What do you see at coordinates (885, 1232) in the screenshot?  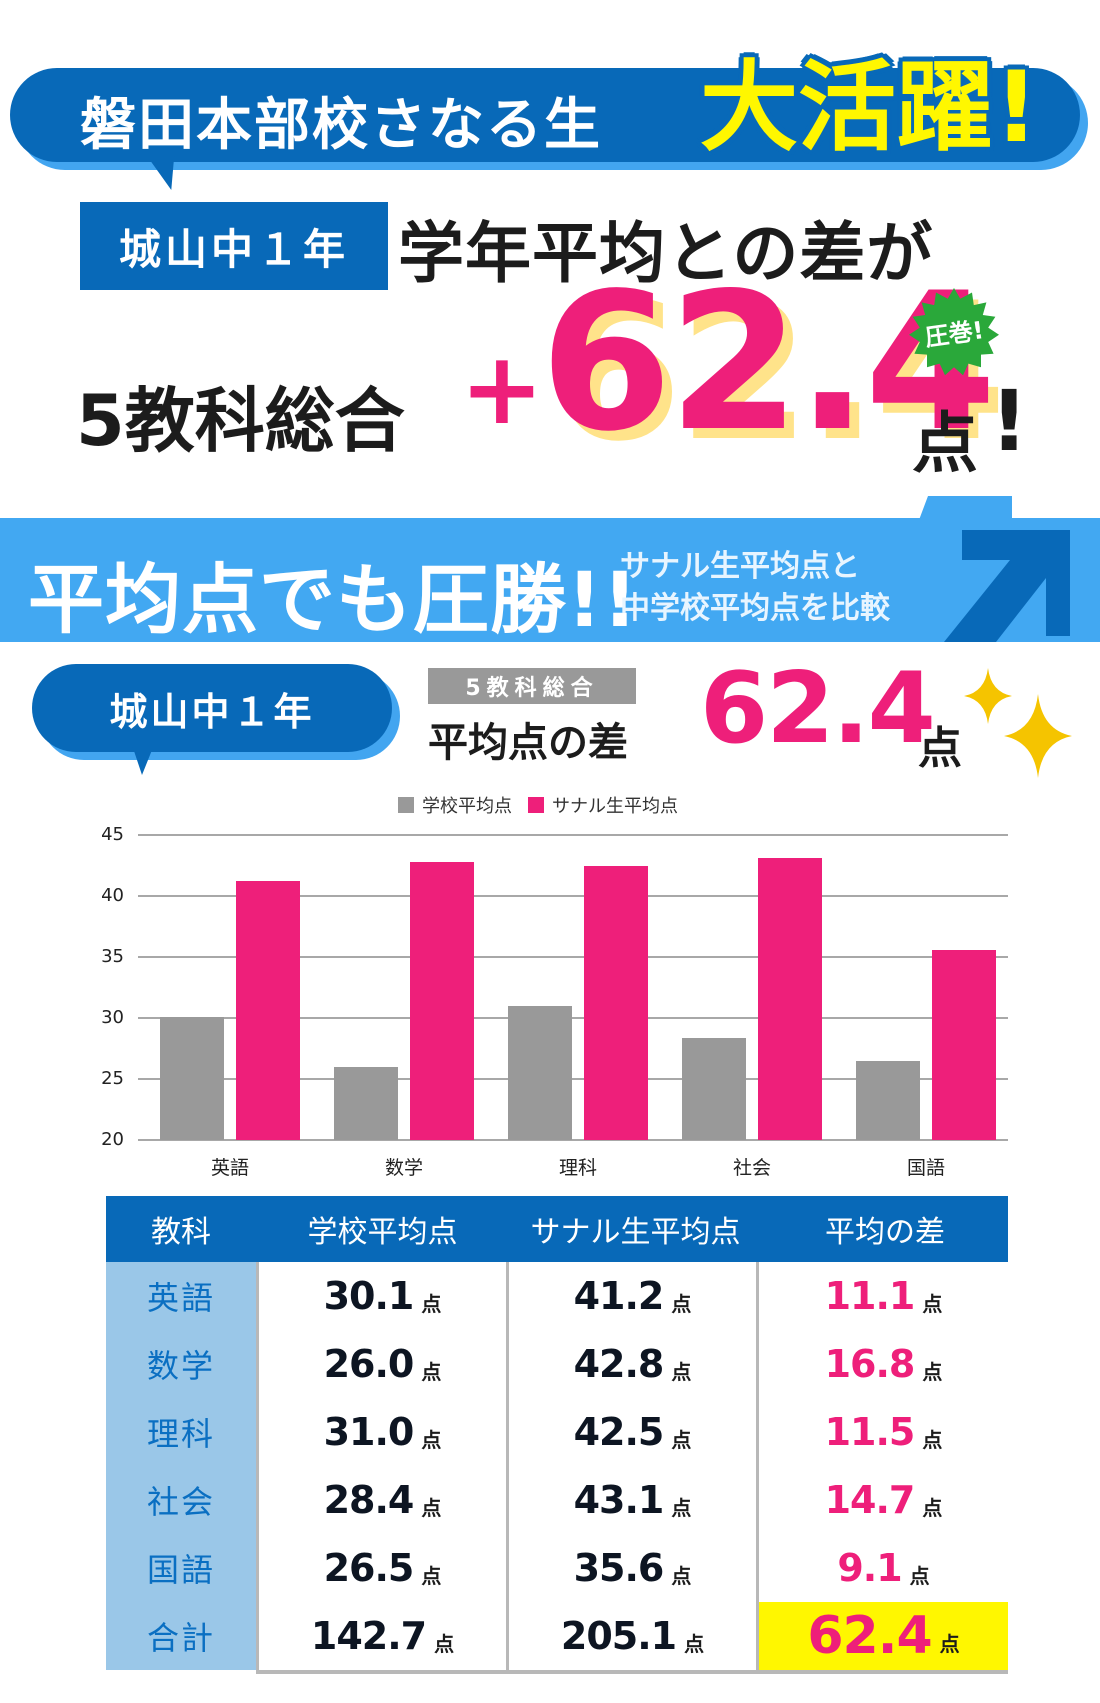 I see `header-diff: 平均の差` at bounding box center [885, 1232].